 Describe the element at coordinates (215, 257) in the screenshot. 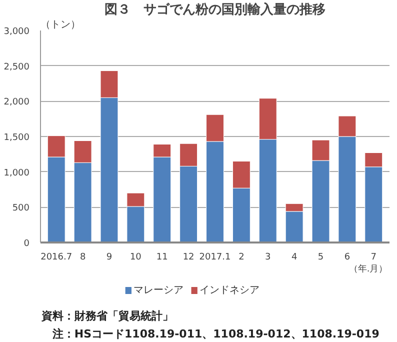

I see `x-tick-label: 2017.1` at that location.